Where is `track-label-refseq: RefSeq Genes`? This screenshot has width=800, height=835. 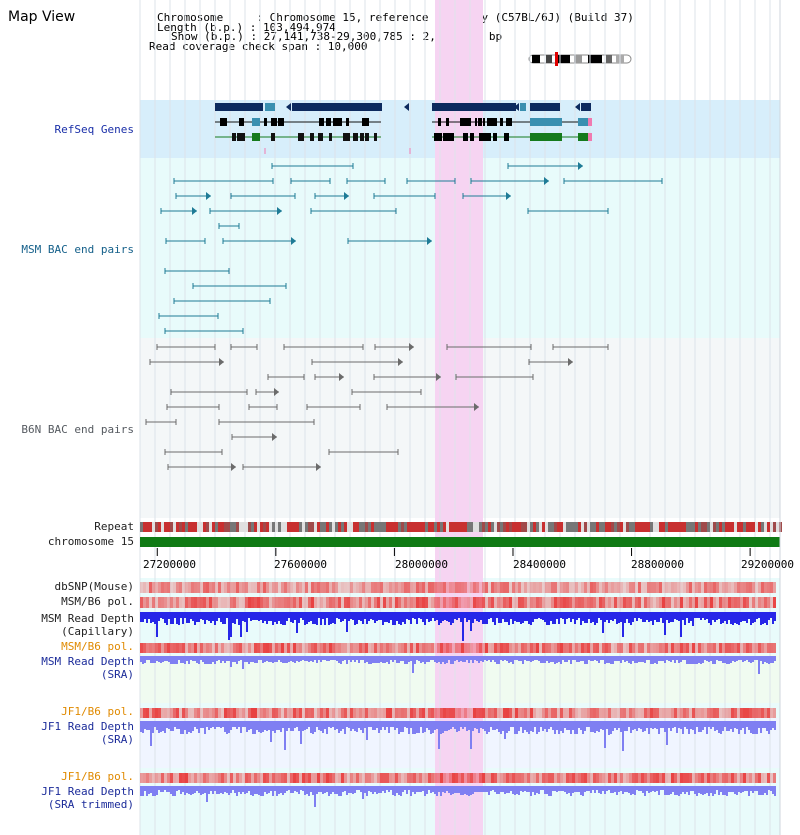
track-label-refseq: RefSeq Genes is located at coordinates (94, 129).